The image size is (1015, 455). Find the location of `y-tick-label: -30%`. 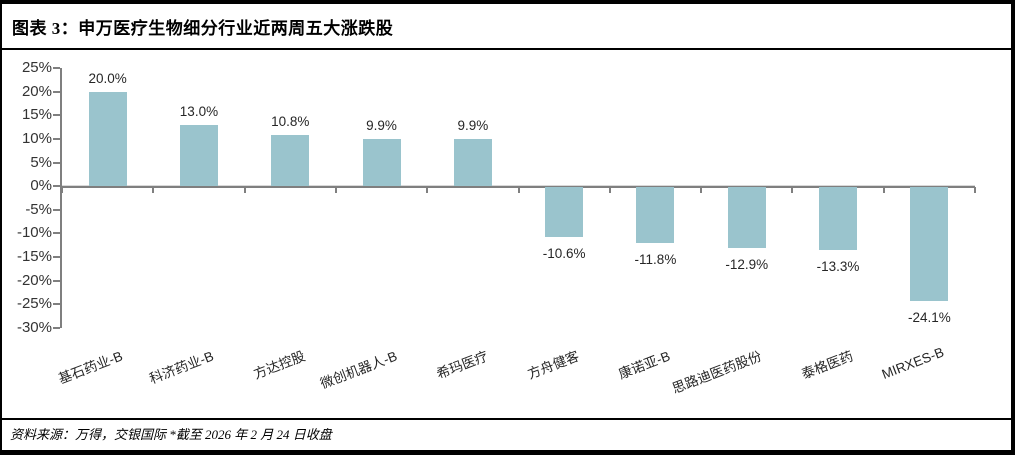

y-tick-label: -30% is located at coordinates (34, 327).